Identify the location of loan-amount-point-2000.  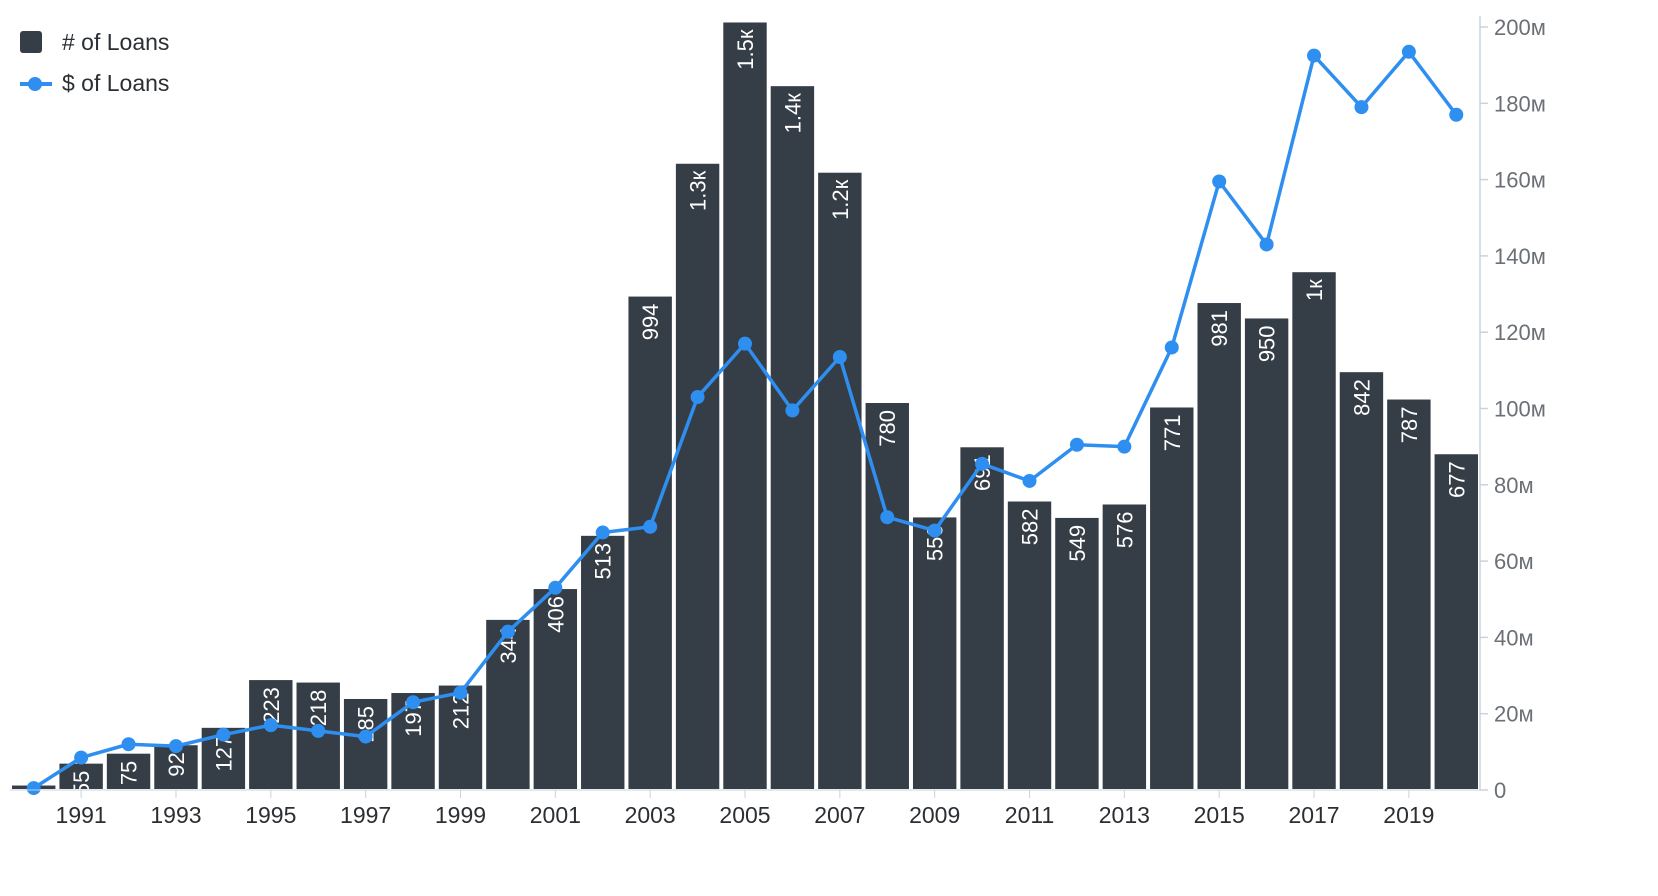
(507, 631).